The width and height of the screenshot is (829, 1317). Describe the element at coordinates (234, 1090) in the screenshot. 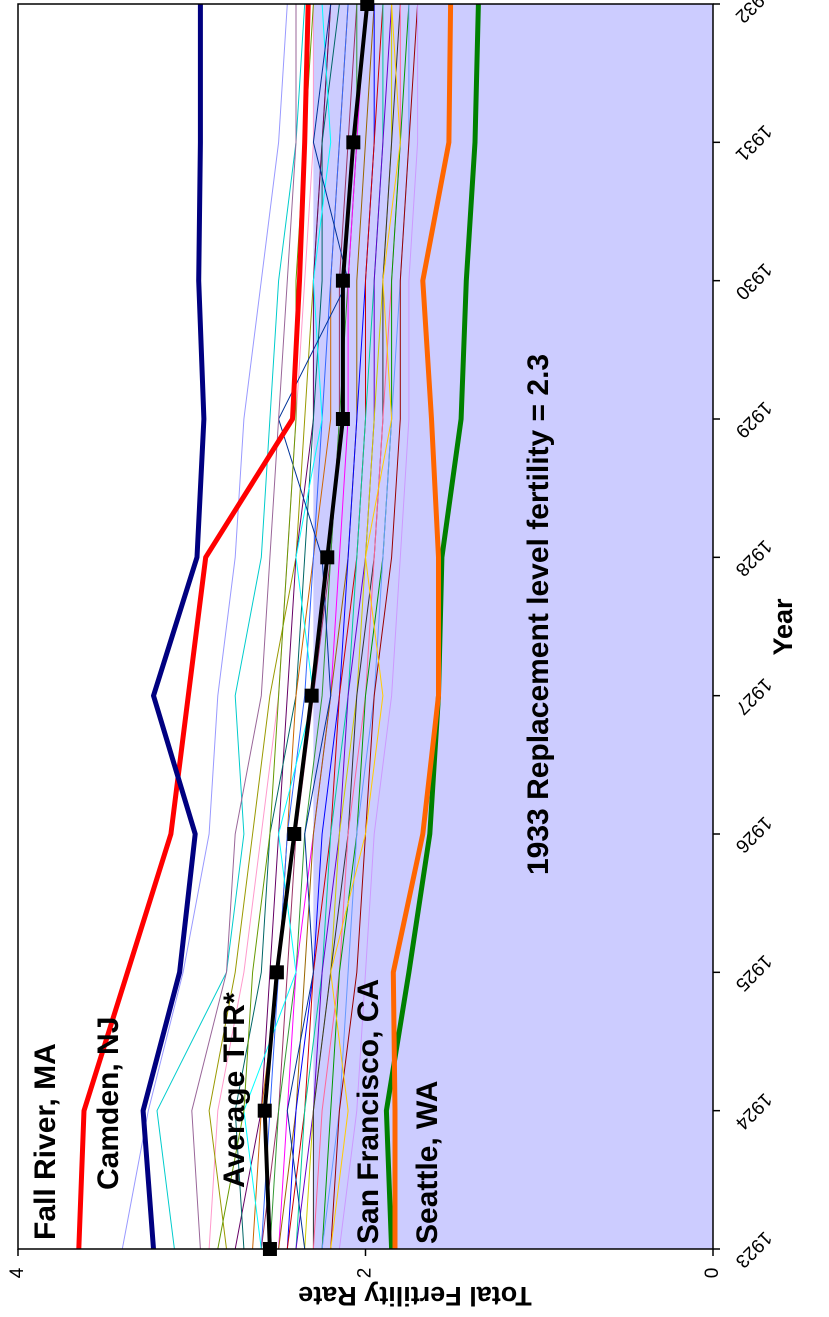

I see `annotation-average: Average TFR*` at that location.